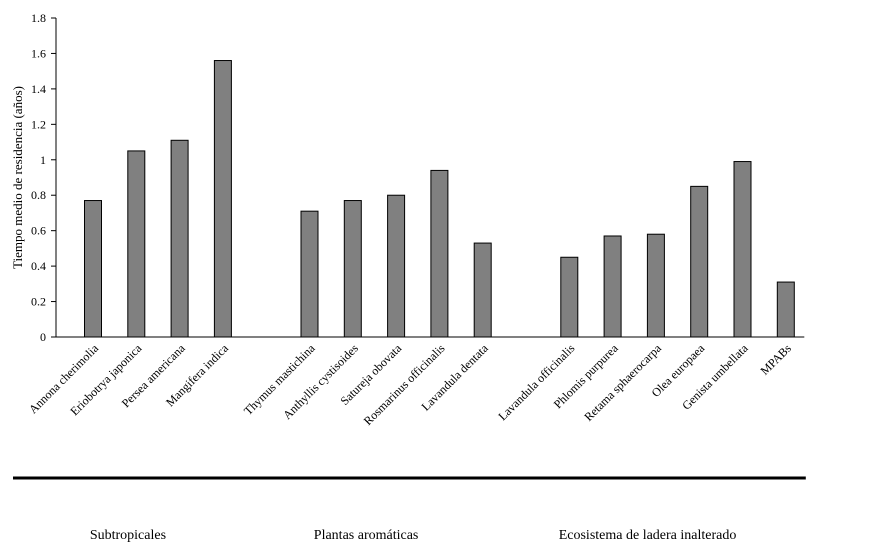  Describe the element at coordinates (38, 53) in the screenshot. I see `y-tick-label: 1.6` at that location.